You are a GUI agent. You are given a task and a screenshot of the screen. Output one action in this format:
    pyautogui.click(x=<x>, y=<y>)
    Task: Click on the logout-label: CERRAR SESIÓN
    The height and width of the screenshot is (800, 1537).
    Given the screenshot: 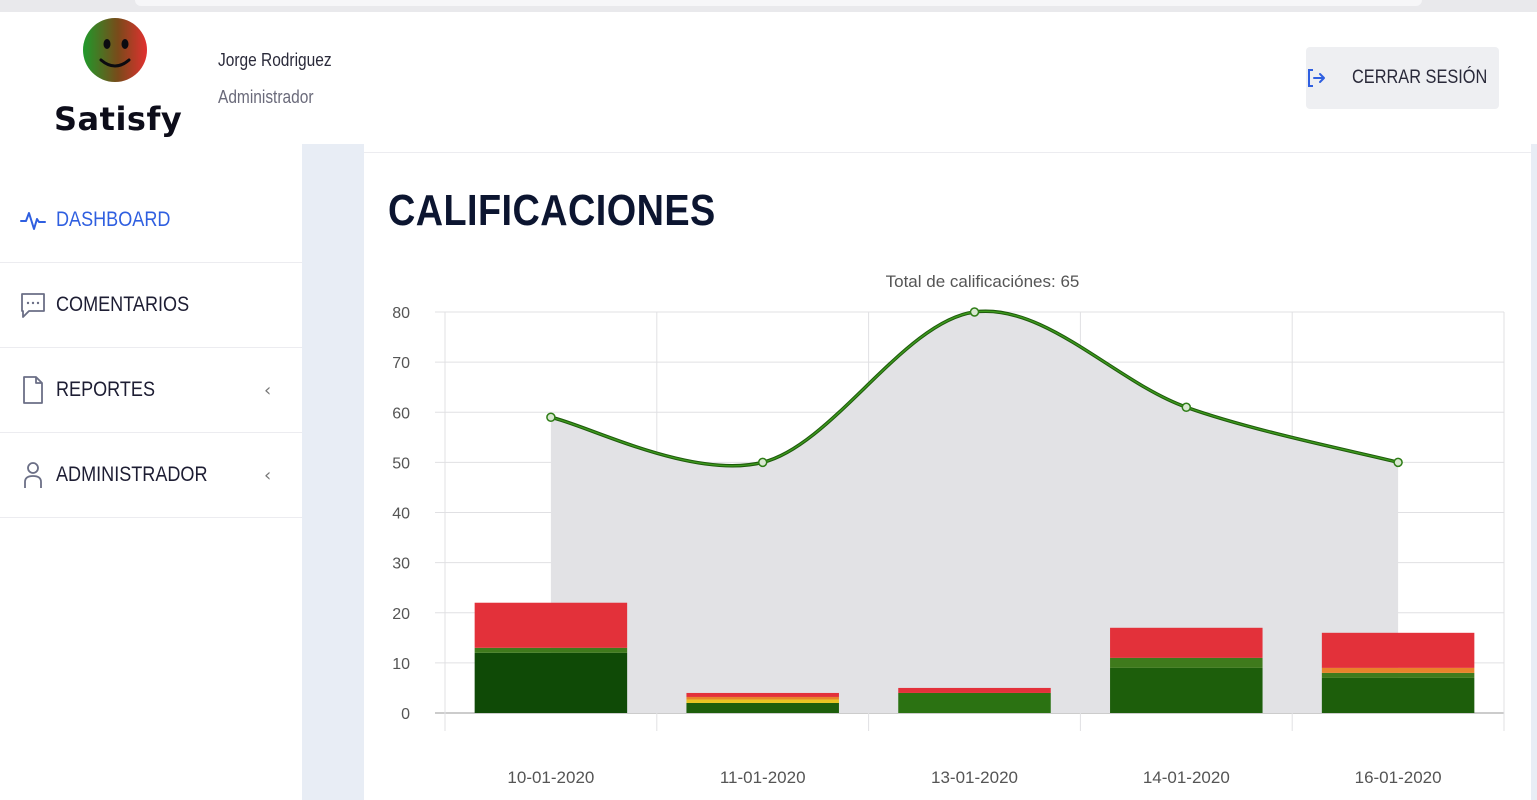 What is the action you would take?
    pyautogui.click(x=1419, y=77)
    